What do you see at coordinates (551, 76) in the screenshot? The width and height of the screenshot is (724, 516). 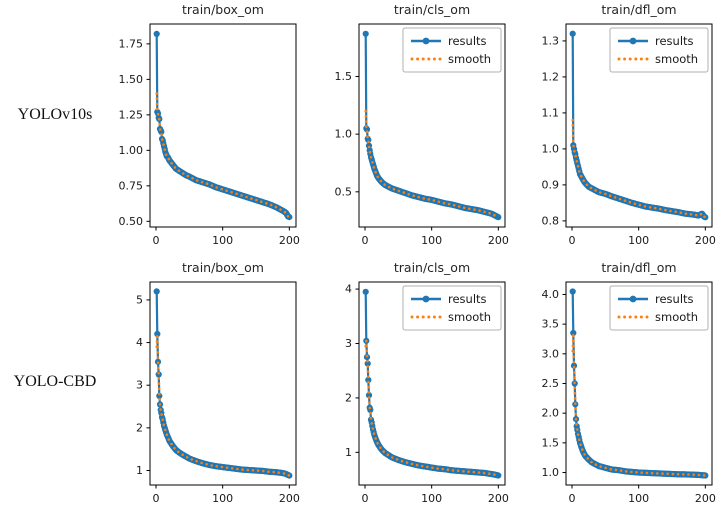 I see `svg-text: 1.2` at bounding box center [551, 76].